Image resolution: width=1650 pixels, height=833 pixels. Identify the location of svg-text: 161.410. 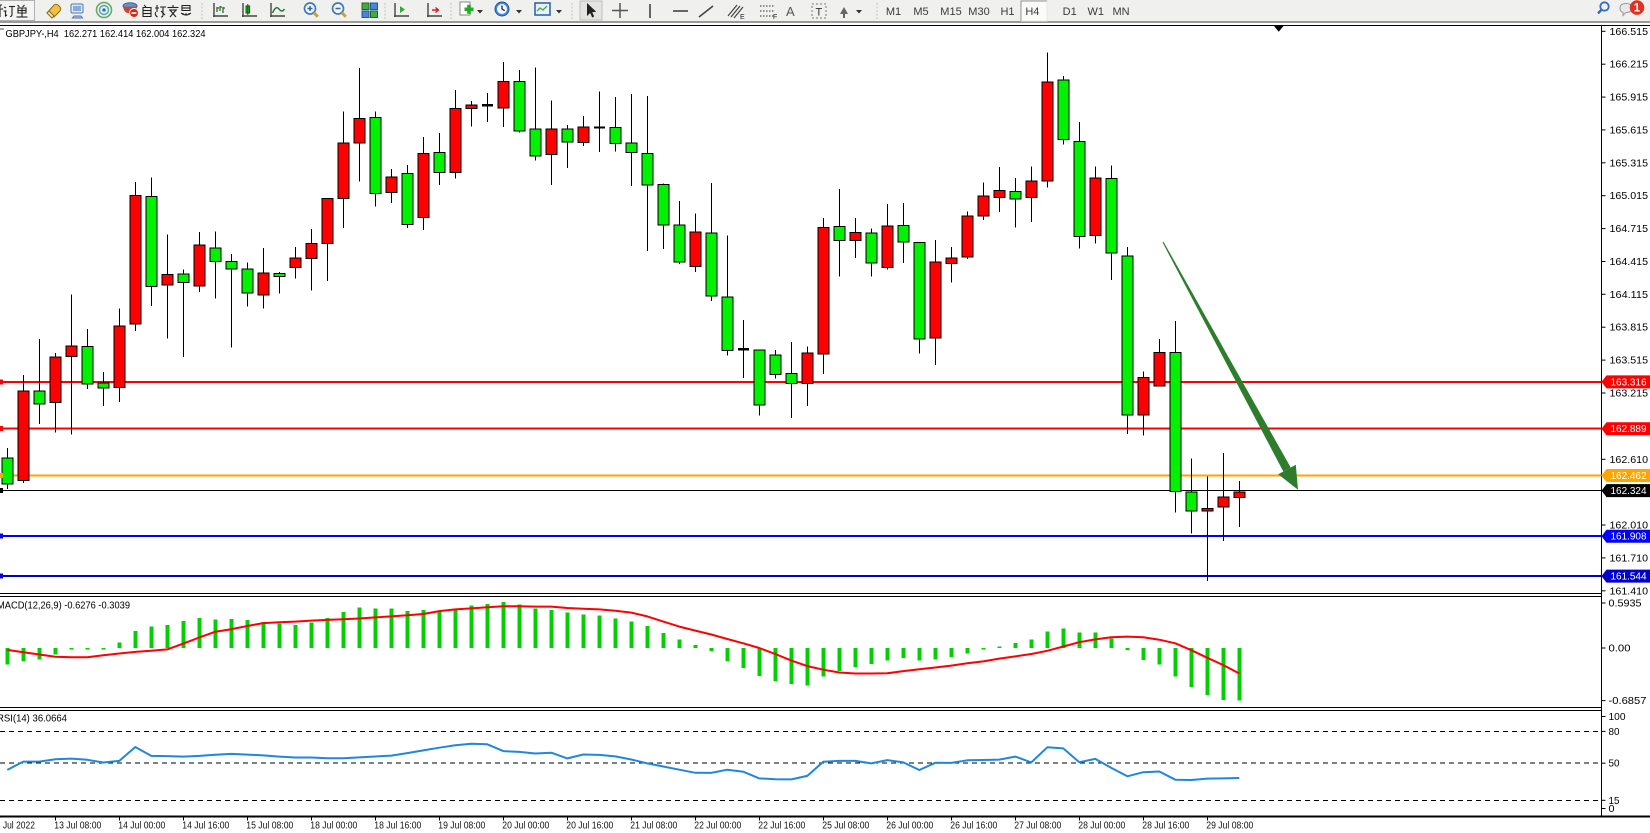
(1629, 591).